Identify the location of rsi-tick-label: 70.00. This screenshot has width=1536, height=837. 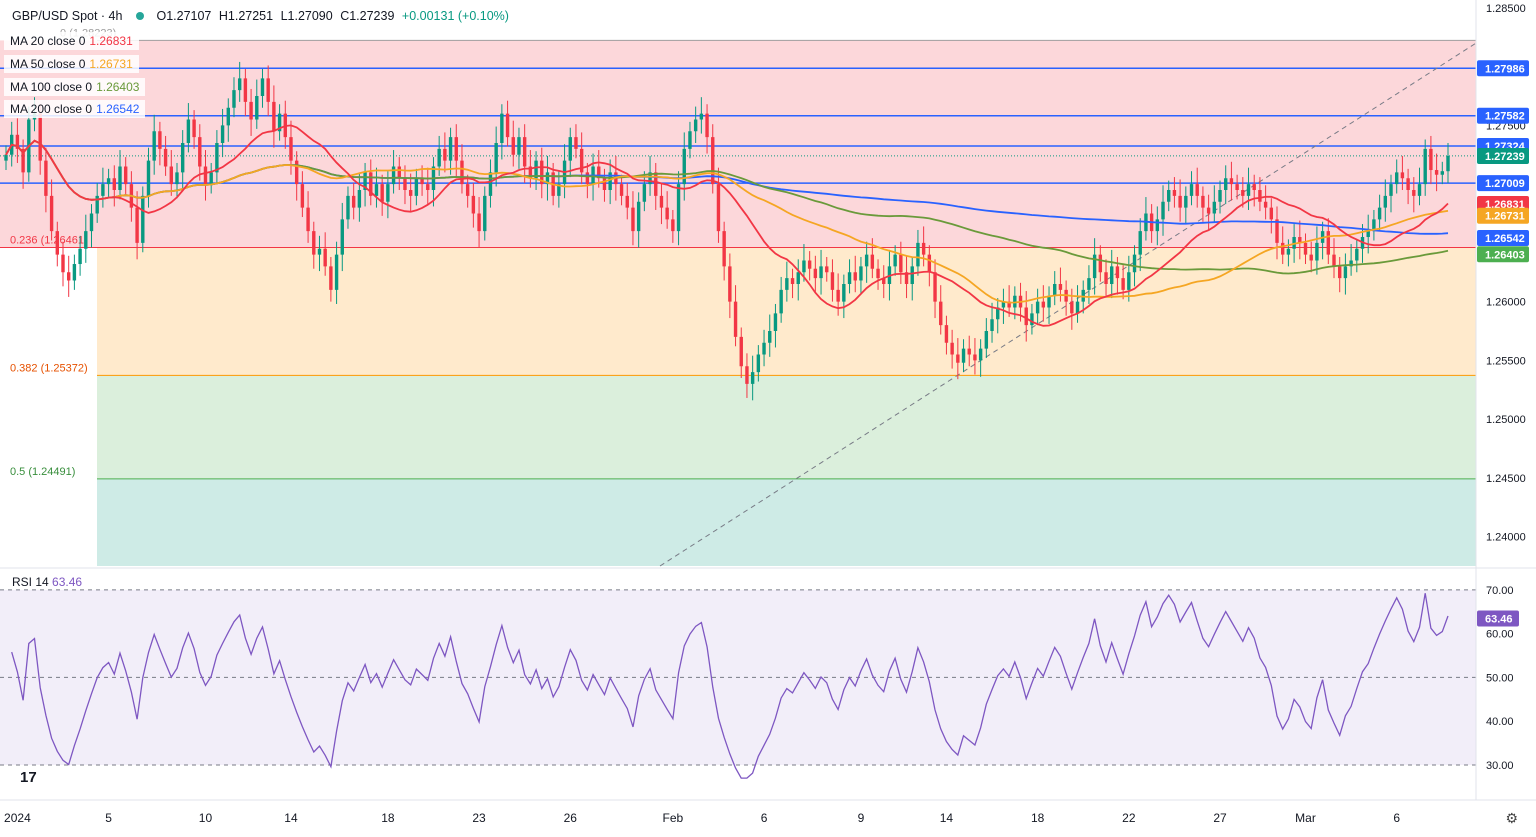
(1500, 591).